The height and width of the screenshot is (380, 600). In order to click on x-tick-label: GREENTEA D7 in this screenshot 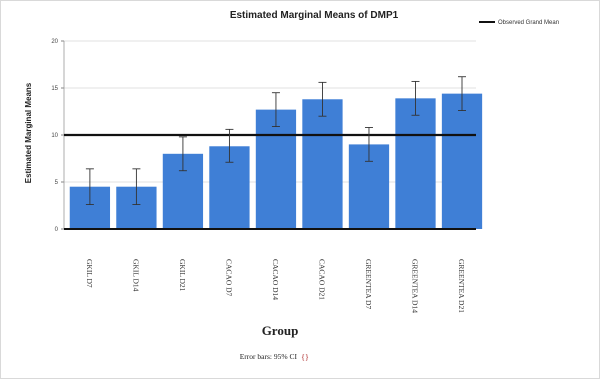, I will do `click(368, 284)`.